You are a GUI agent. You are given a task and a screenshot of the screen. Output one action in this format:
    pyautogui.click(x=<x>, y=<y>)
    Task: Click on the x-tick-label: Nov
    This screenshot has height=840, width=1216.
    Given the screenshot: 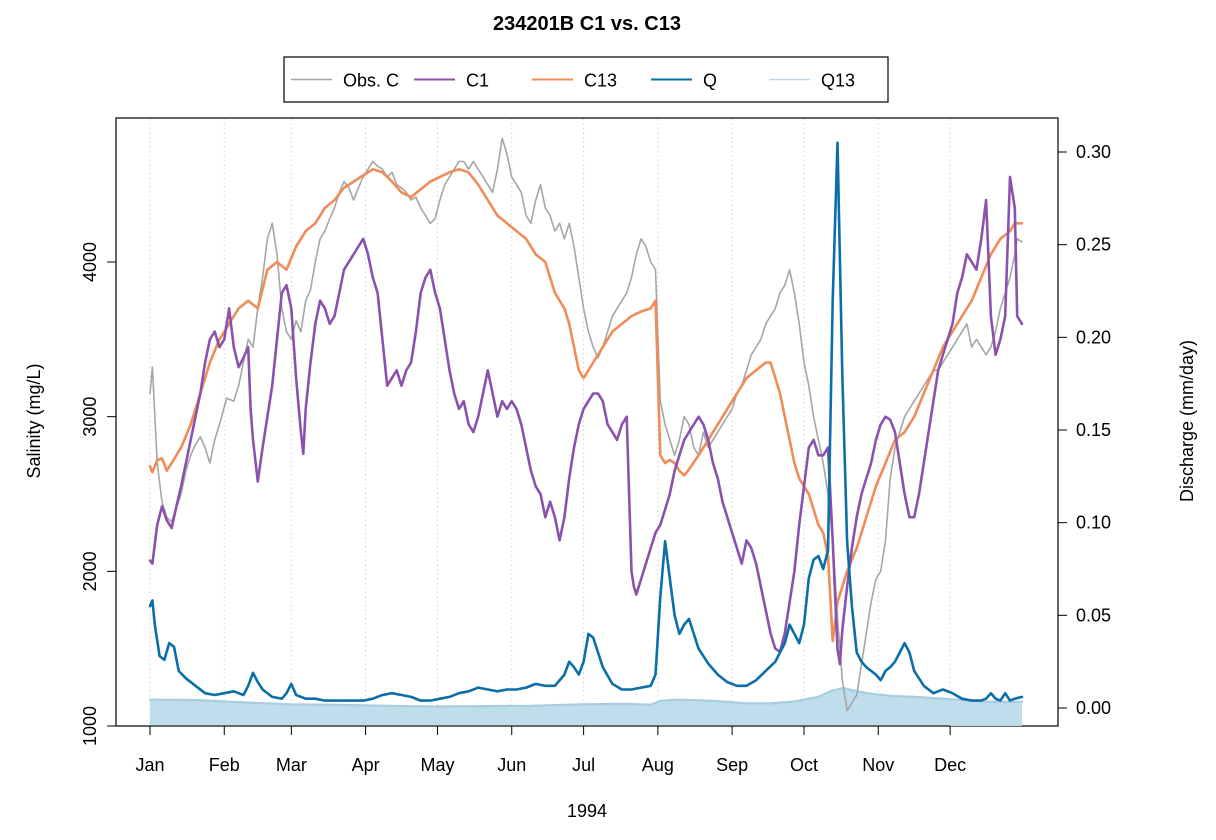 What is the action you would take?
    pyautogui.click(x=878, y=765)
    